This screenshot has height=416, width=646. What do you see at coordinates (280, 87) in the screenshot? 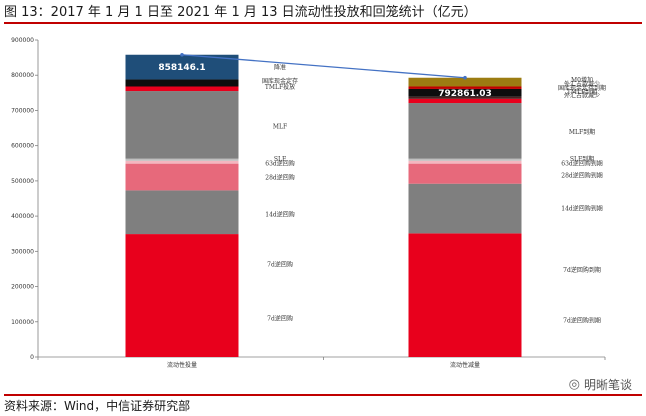
I see `segment-annotation: TMLF投放` at bounding box center [280, 87].